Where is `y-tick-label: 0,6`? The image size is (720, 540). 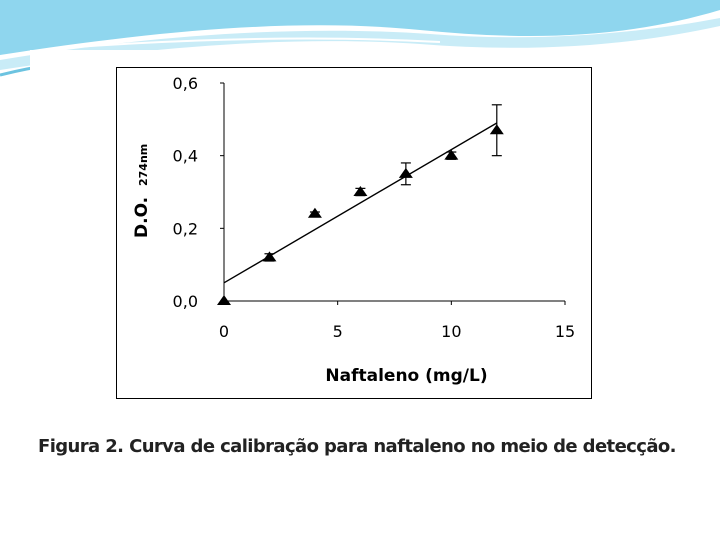 y-tick-label: 0,6 is located at coordinates (185, 83).